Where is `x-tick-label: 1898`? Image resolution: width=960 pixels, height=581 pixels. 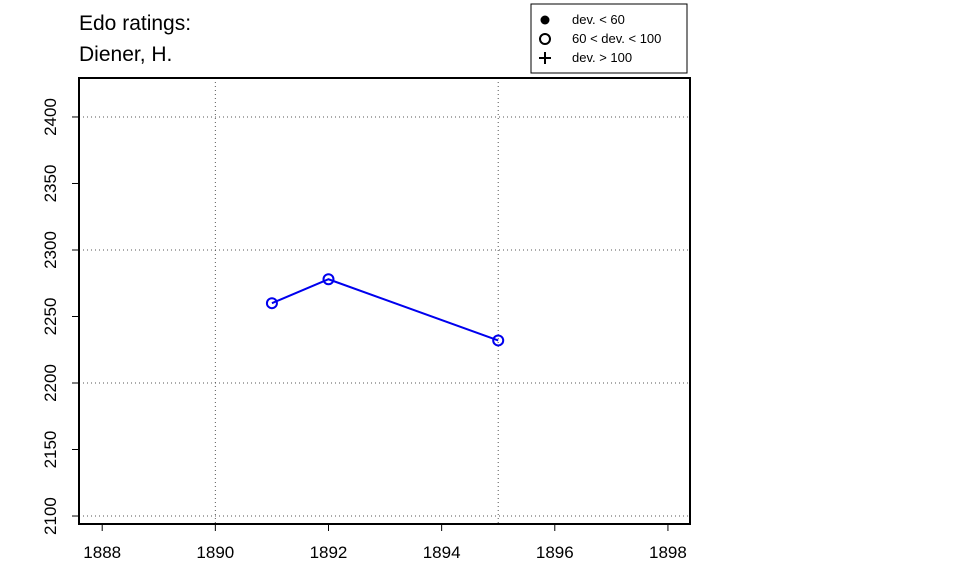
x-tick-label: 1898 is located at coordinates (668, 552).